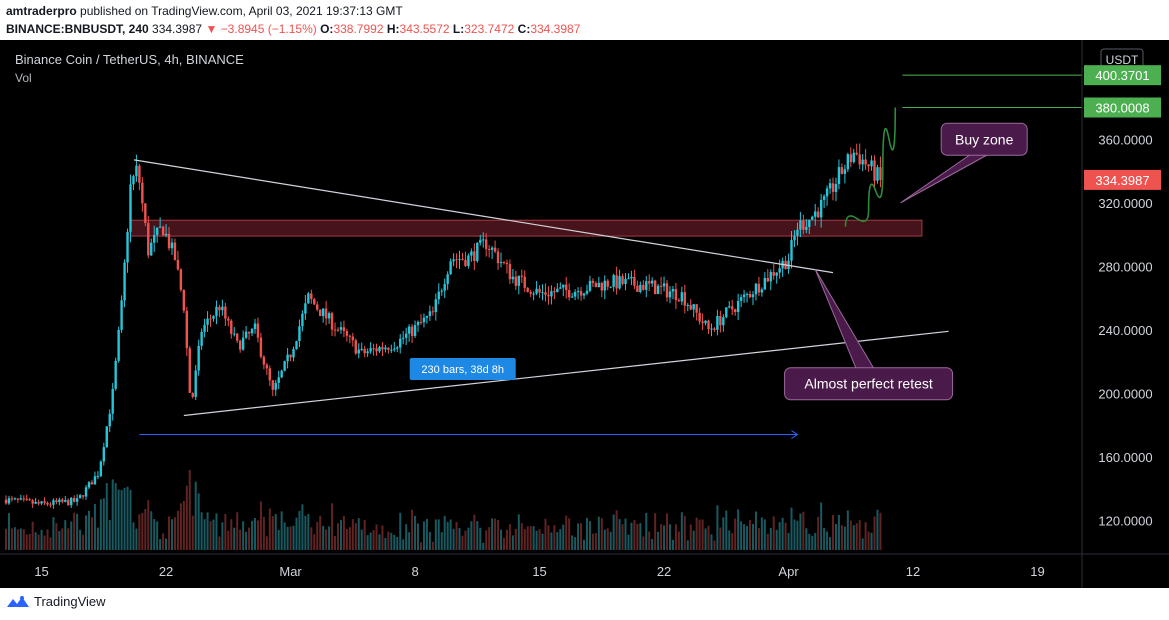 Image resolution: width=1169 pixels, height=620 pixels. I want to click on measure-label: 230 bars, 38d 8h, so click(462, 370).